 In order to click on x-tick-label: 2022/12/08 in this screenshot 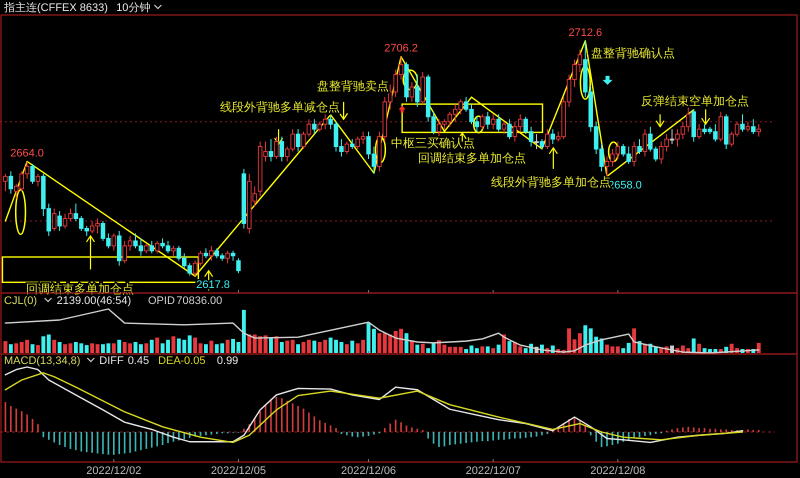, I will do `click(618, 471)`.